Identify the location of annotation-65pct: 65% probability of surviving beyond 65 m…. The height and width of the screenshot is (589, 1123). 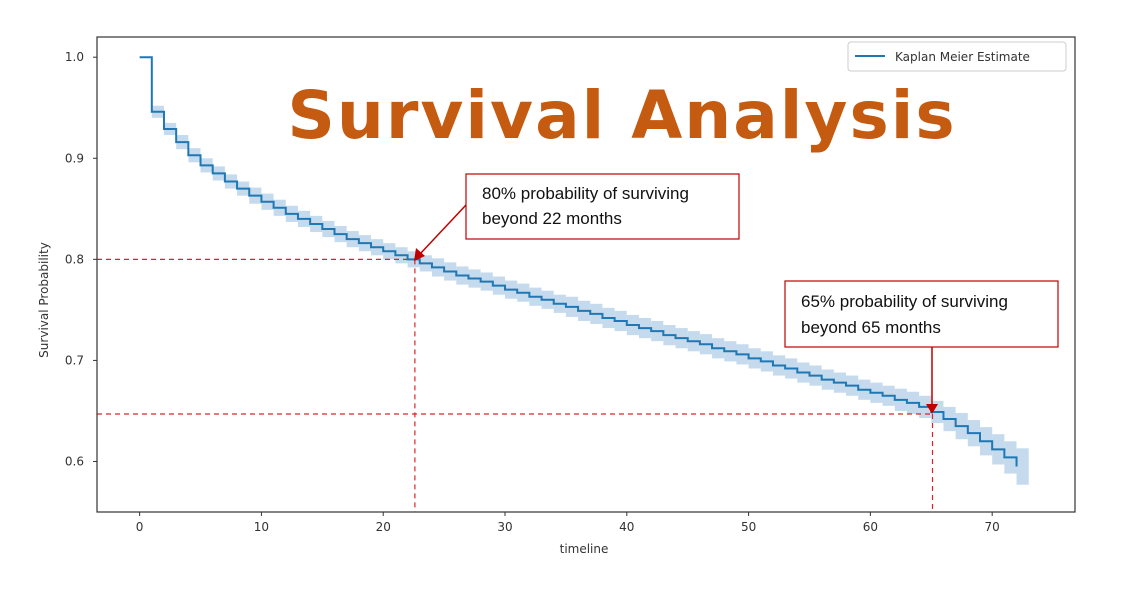
(921, 347).